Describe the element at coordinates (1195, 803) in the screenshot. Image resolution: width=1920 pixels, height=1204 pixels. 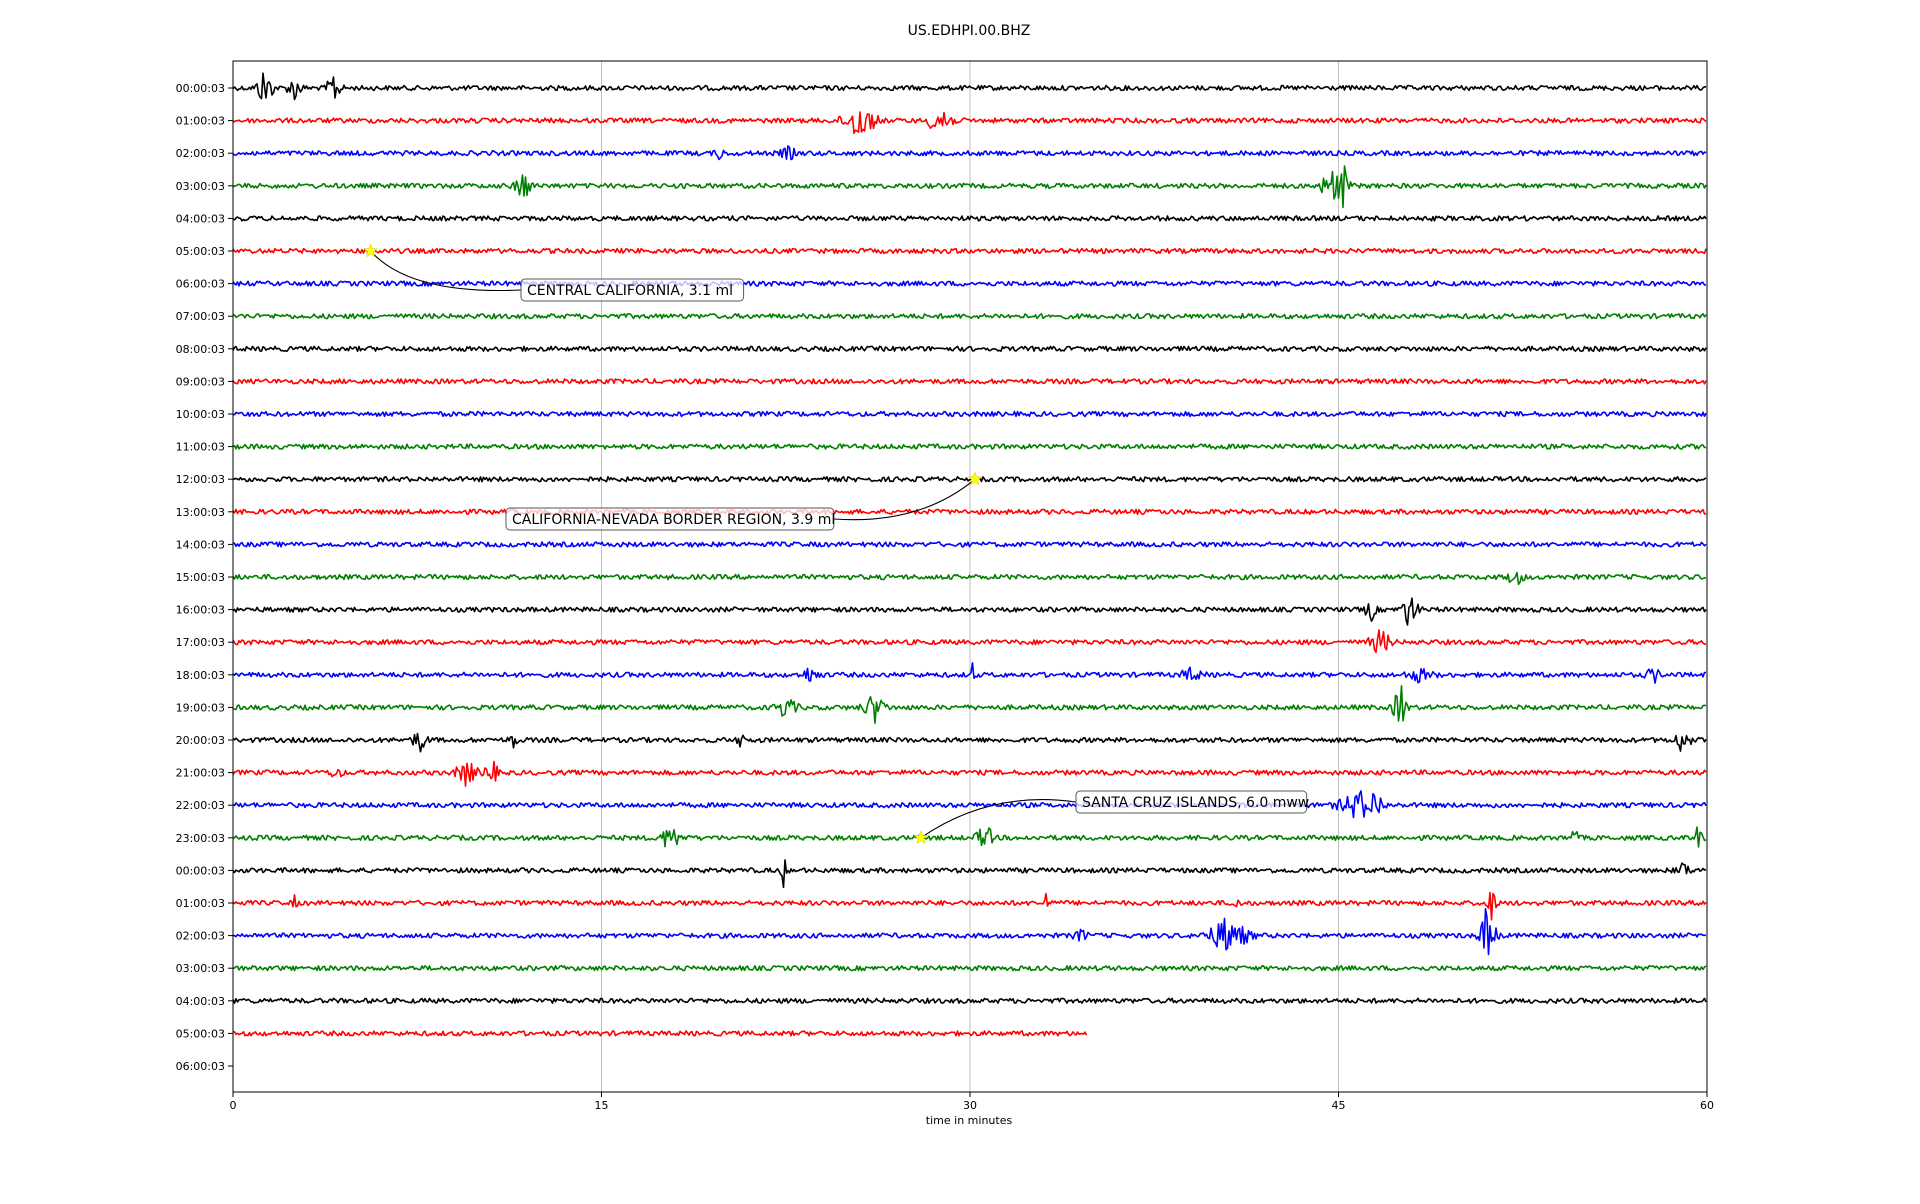
I see `annotation-label-2: SANTA CRUZ ISLANDS, 6.0 mww` at that location.